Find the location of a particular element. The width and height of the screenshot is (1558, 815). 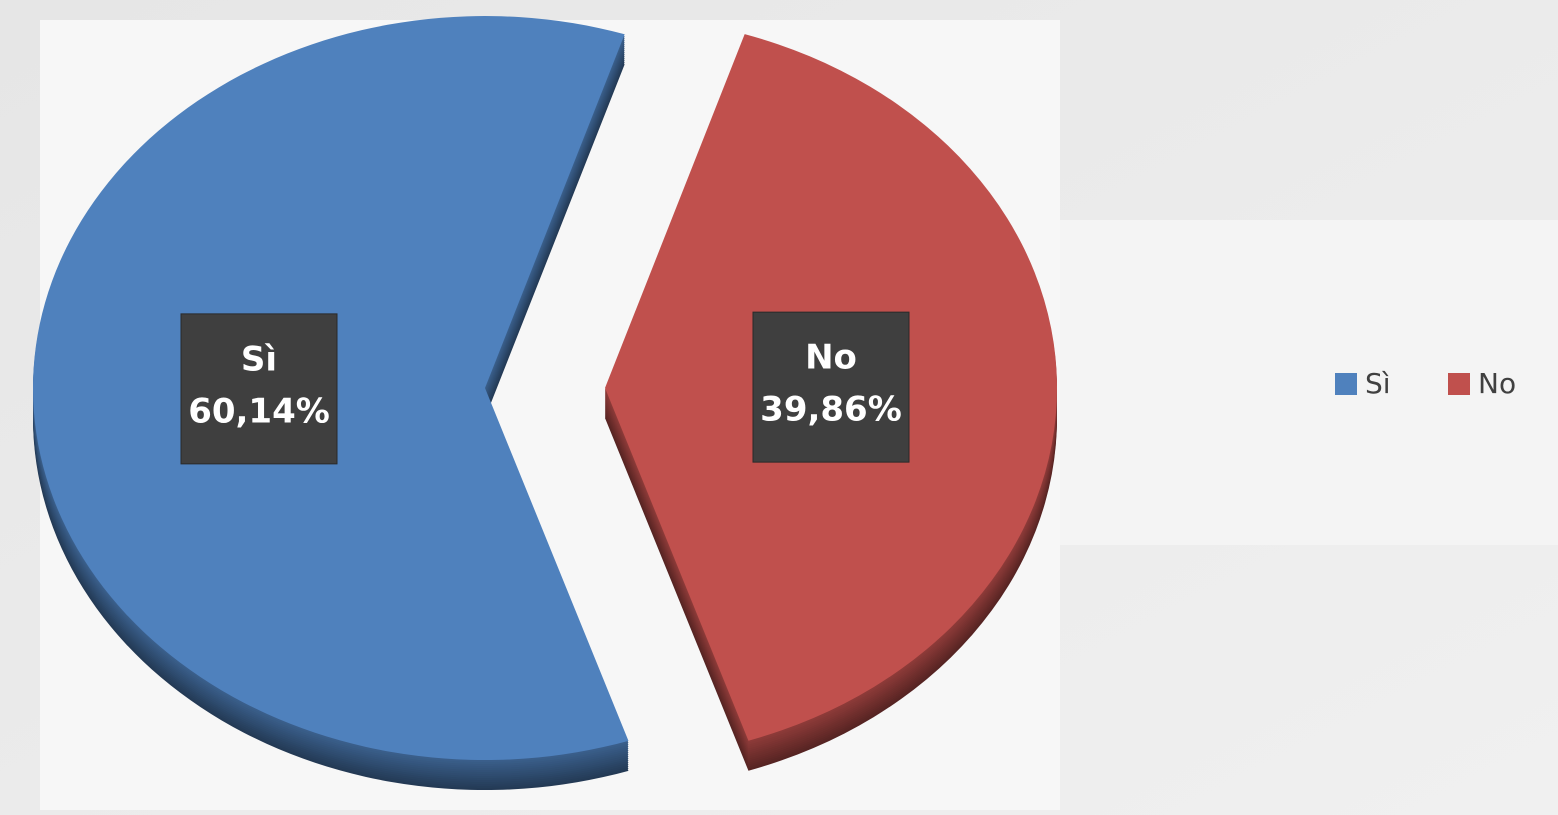

legend-area is located at coordinates (1309, 382).